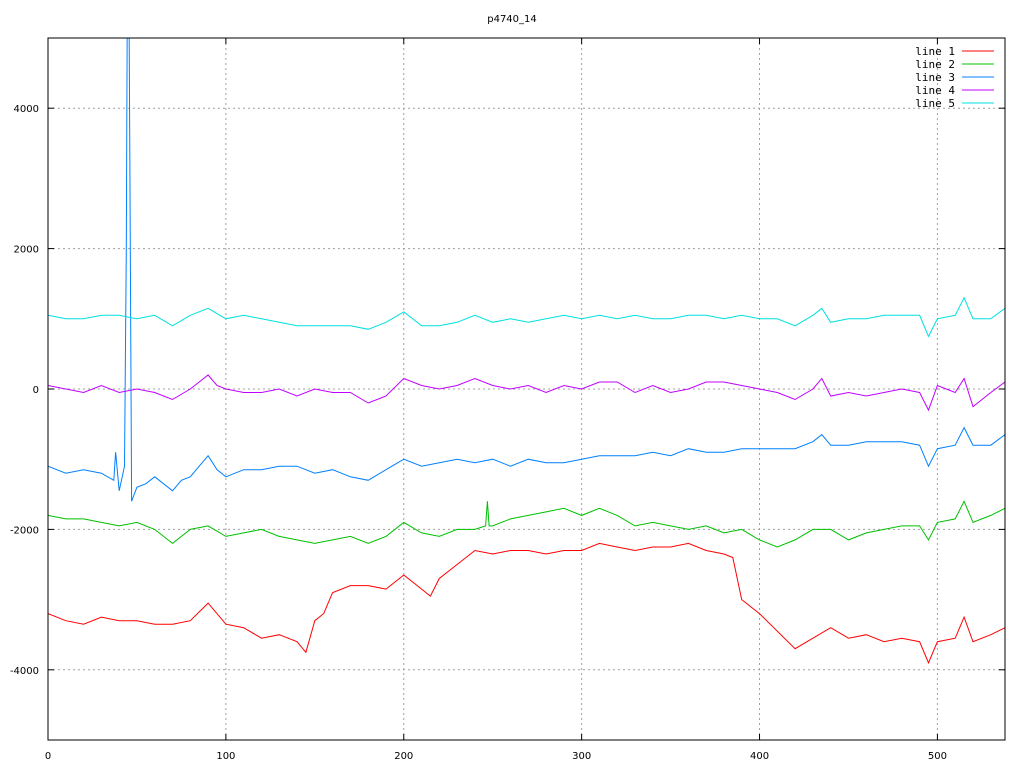  Describe the element at coordinates (512, 19) in the screenshot. I see `chart-title: p4740_14` at that location.